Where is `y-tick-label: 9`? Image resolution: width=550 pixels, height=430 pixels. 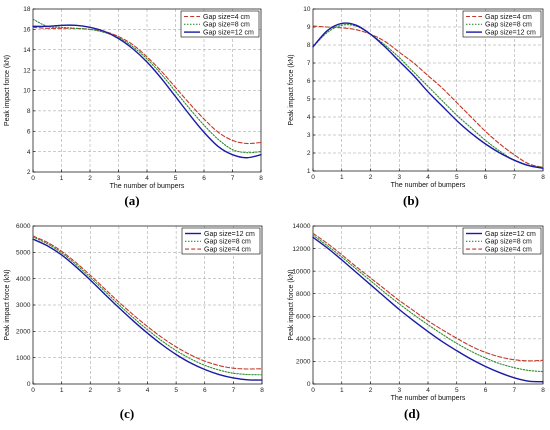 y-tick-label: 9 is located at coordinates (309, 27).